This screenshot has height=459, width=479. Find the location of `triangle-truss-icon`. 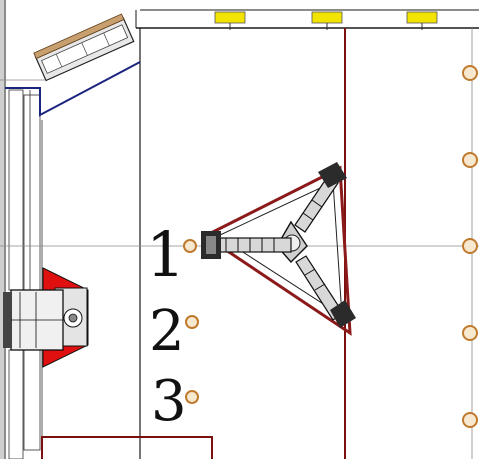

triangle-truss-icon is located at coordinates (278, 249).